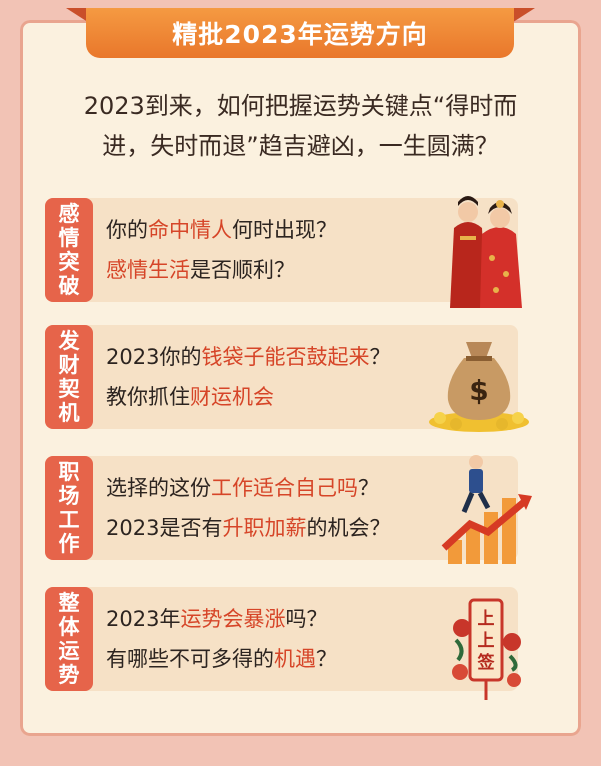 The width and height of the screenshot is (601, 766). I want to click on career-growth-icon, so click(486, 509).